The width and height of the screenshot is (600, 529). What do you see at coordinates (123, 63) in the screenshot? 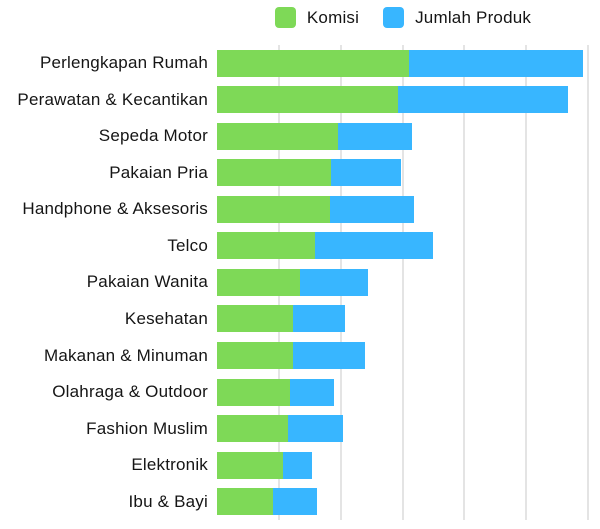
I see `category-label: Perlengkapan Rumah` at bounding box center [123, 63].